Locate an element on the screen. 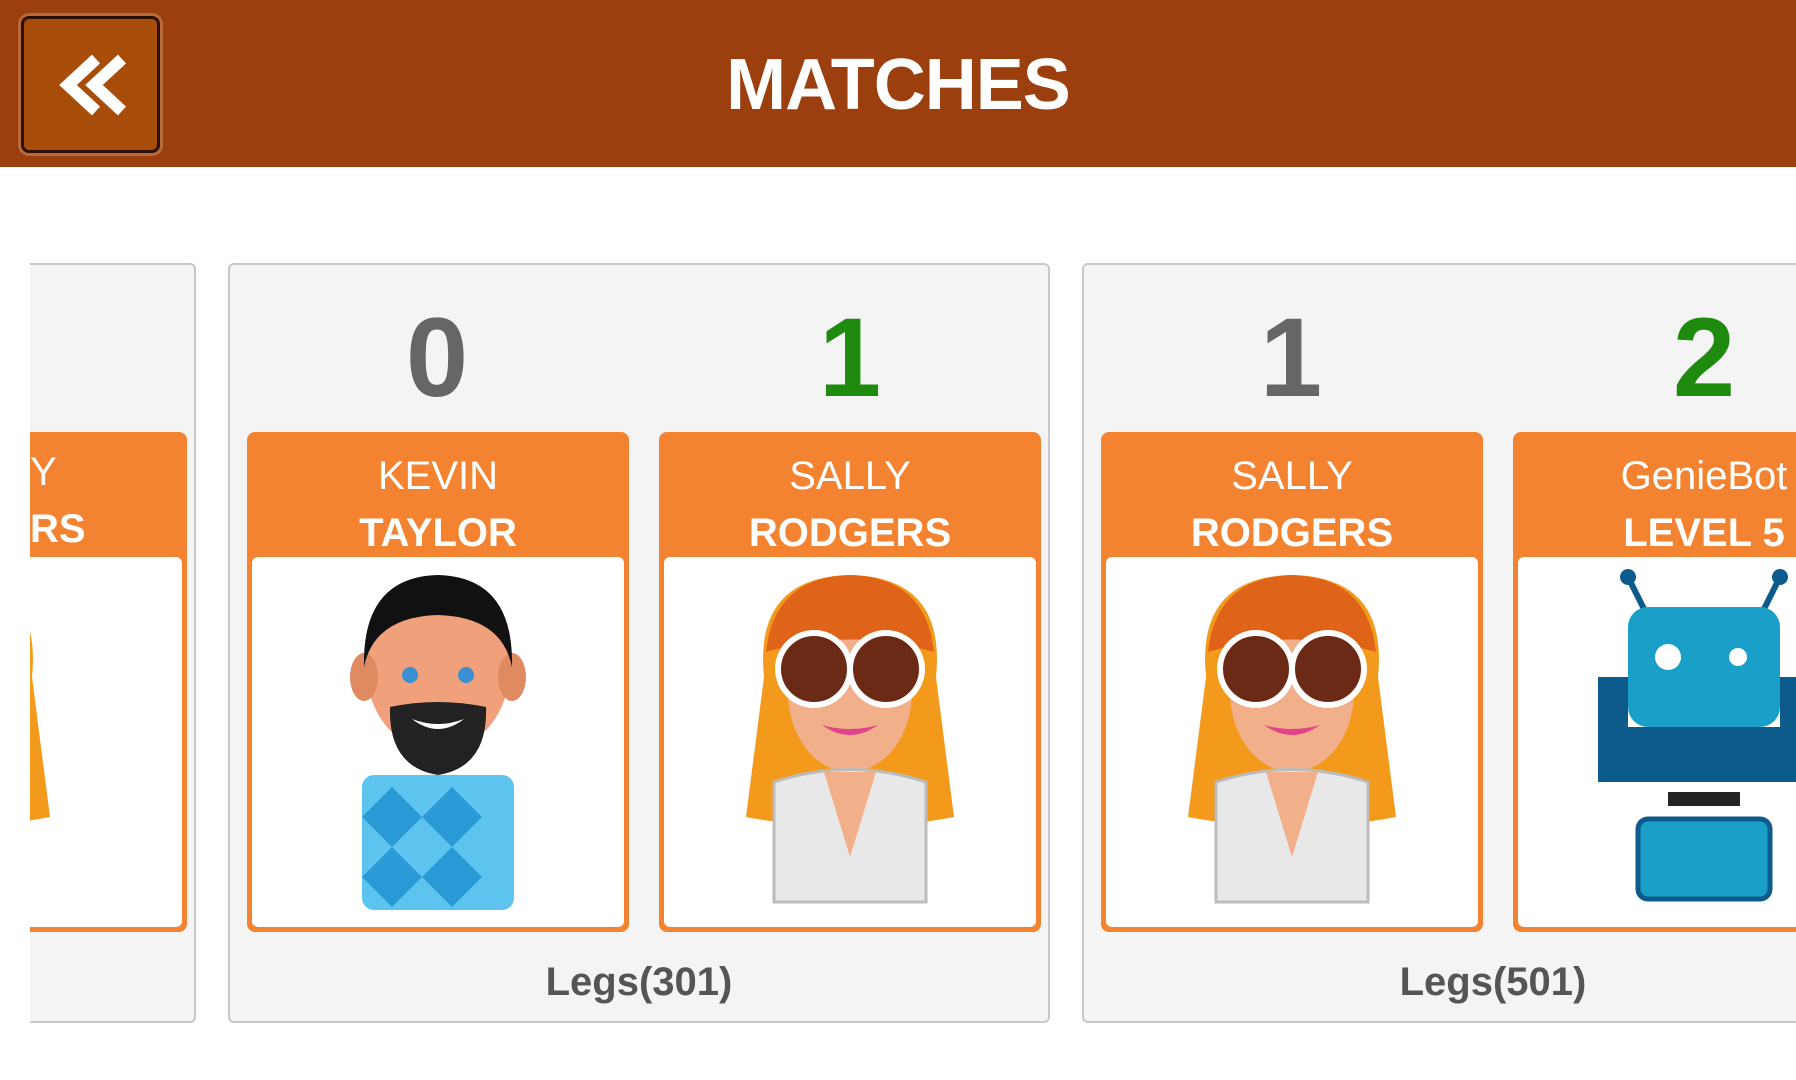 The image size is (1796, 1080). back-icon is located at coordinates (93, 85).